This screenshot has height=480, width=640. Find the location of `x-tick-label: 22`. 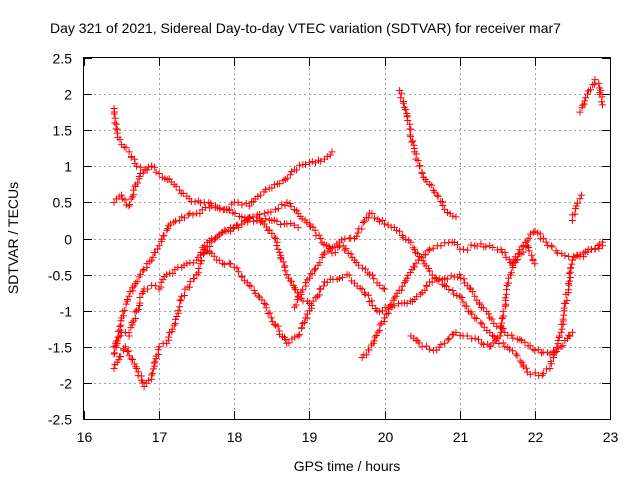

x-tick-label: 22 is located at coordinates (536, 437).